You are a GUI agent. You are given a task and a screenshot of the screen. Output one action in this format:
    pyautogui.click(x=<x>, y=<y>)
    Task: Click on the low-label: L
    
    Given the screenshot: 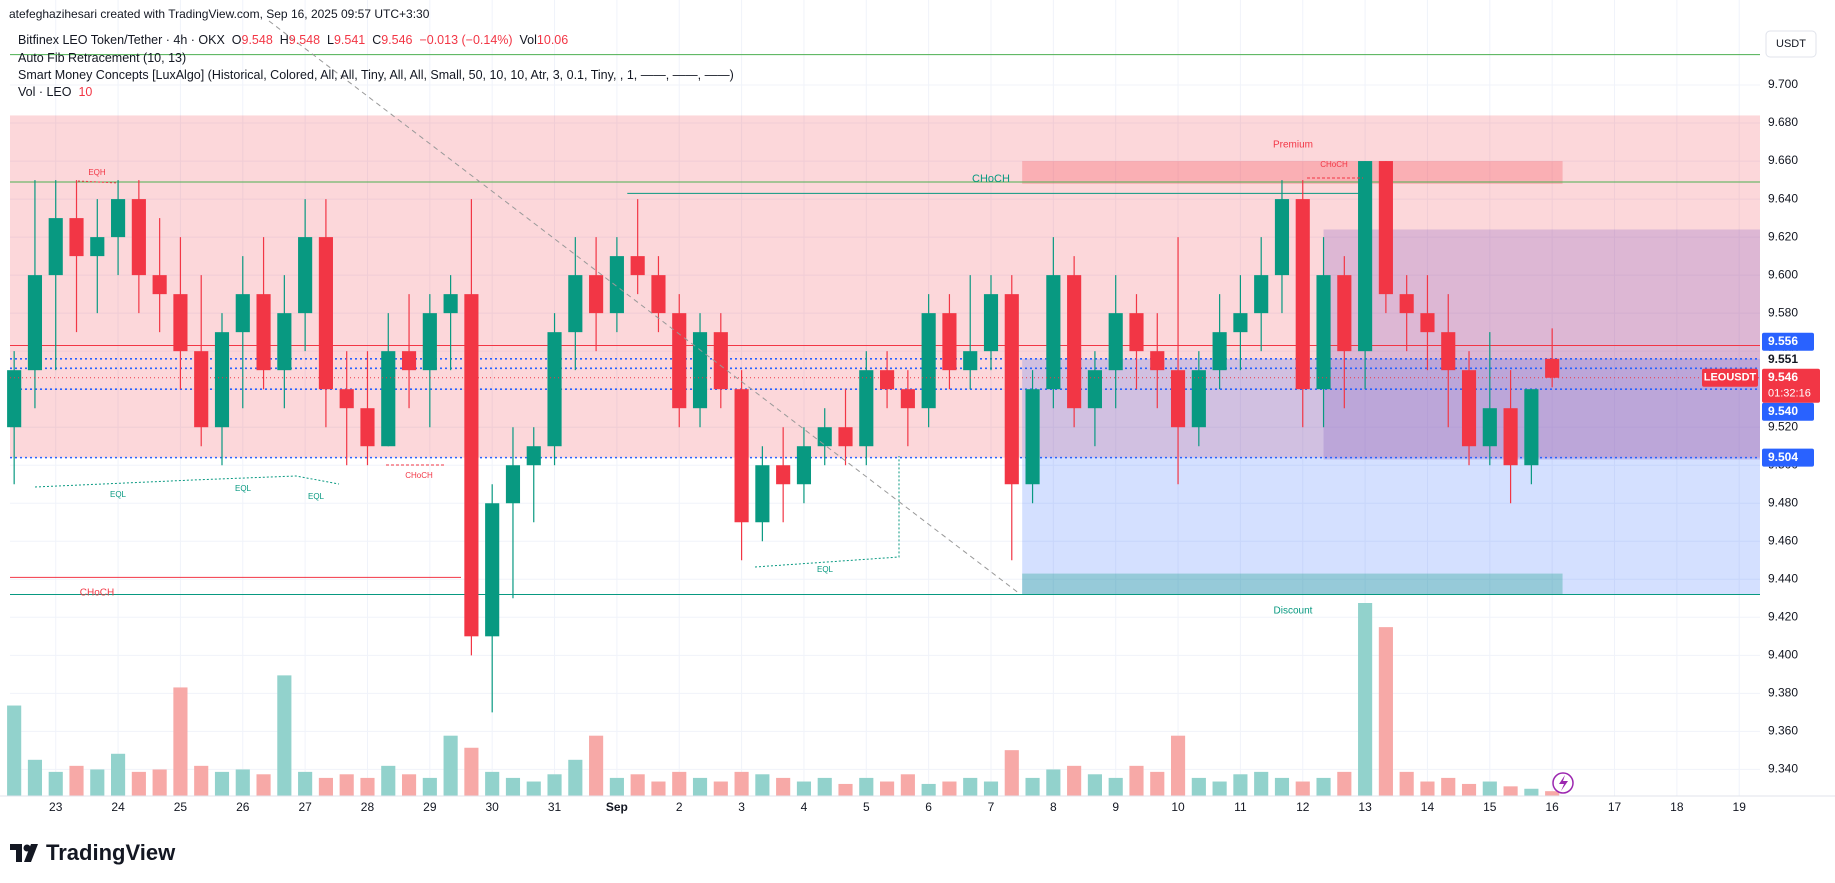 What is the action you would take?
    pyautogui.click(x=330, y=40)
    